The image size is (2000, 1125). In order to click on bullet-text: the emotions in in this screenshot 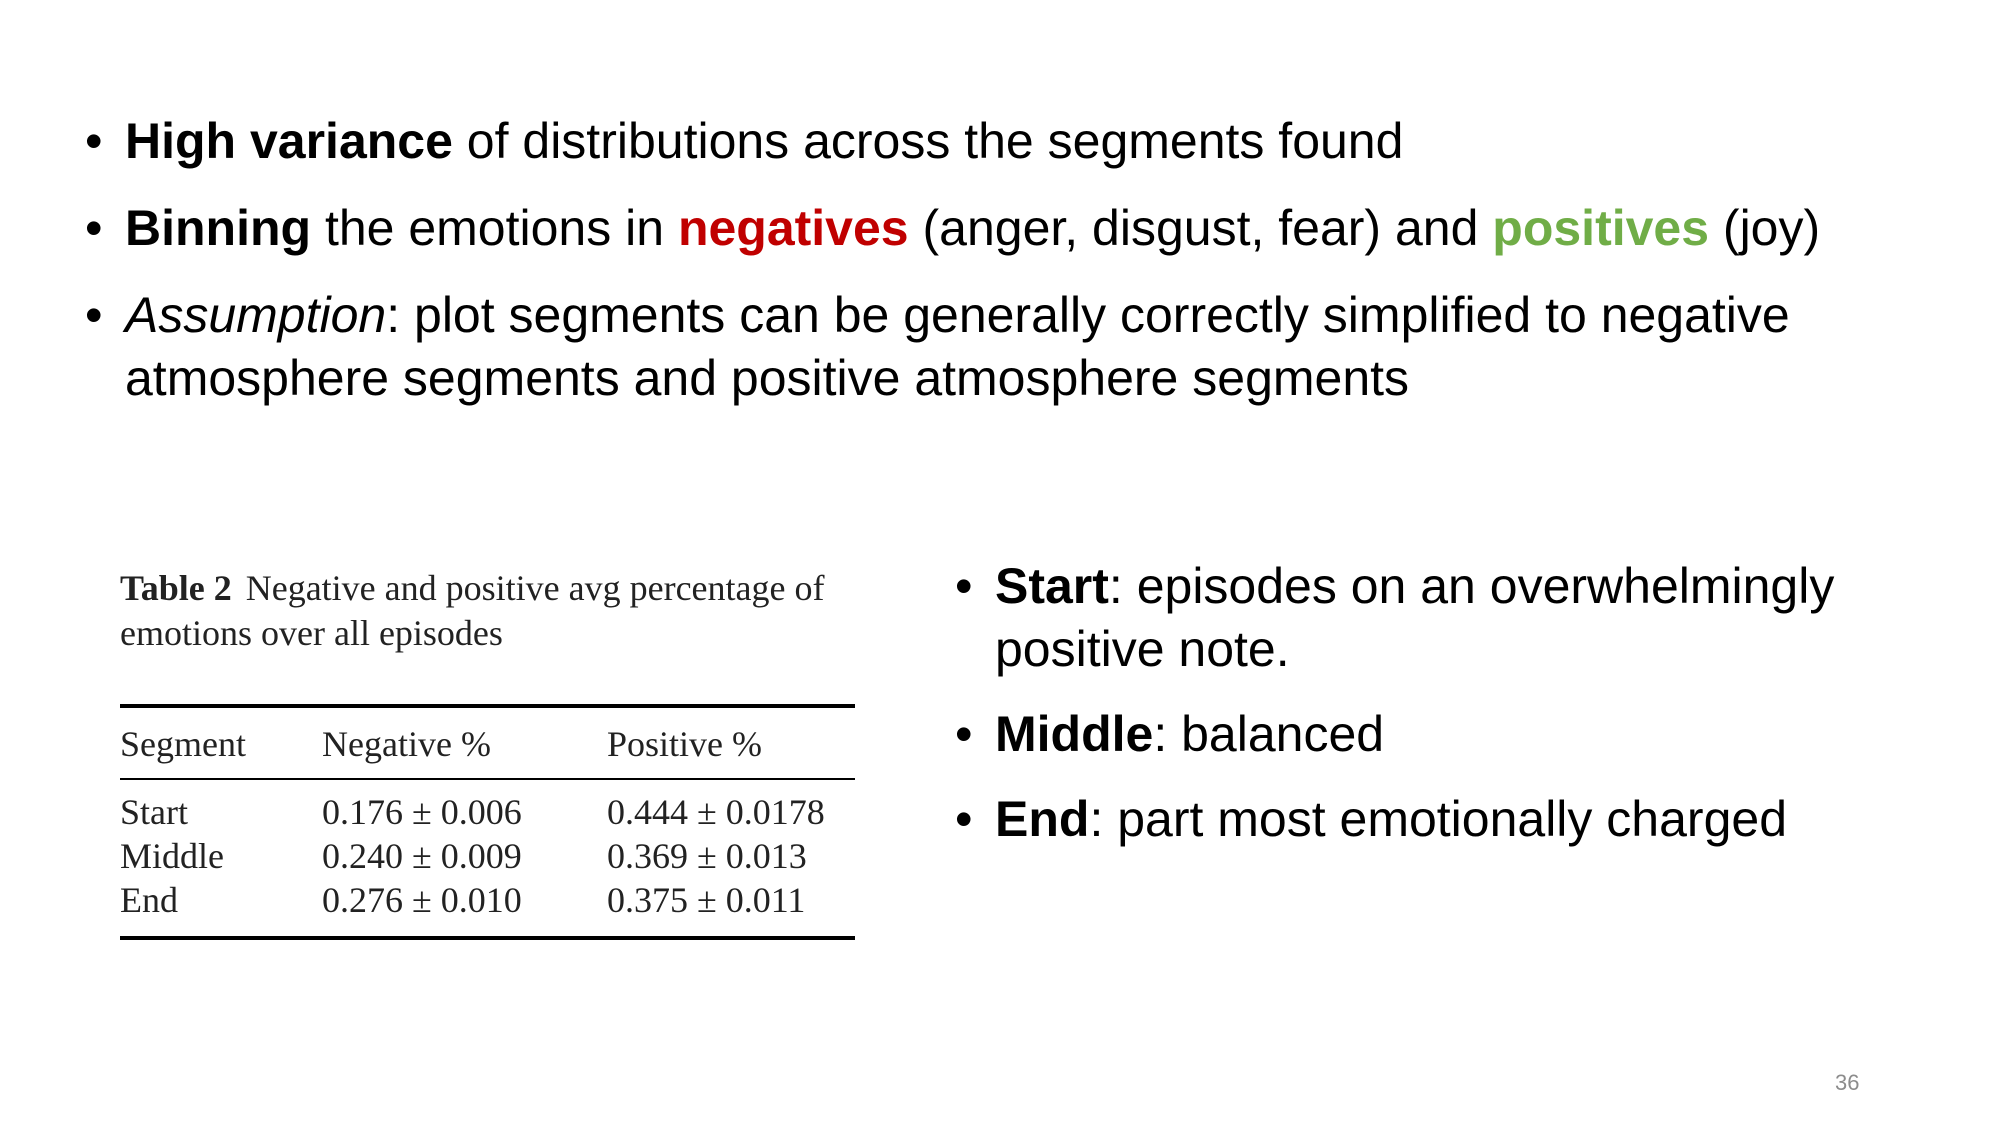, I will do `click(494, 228)`.